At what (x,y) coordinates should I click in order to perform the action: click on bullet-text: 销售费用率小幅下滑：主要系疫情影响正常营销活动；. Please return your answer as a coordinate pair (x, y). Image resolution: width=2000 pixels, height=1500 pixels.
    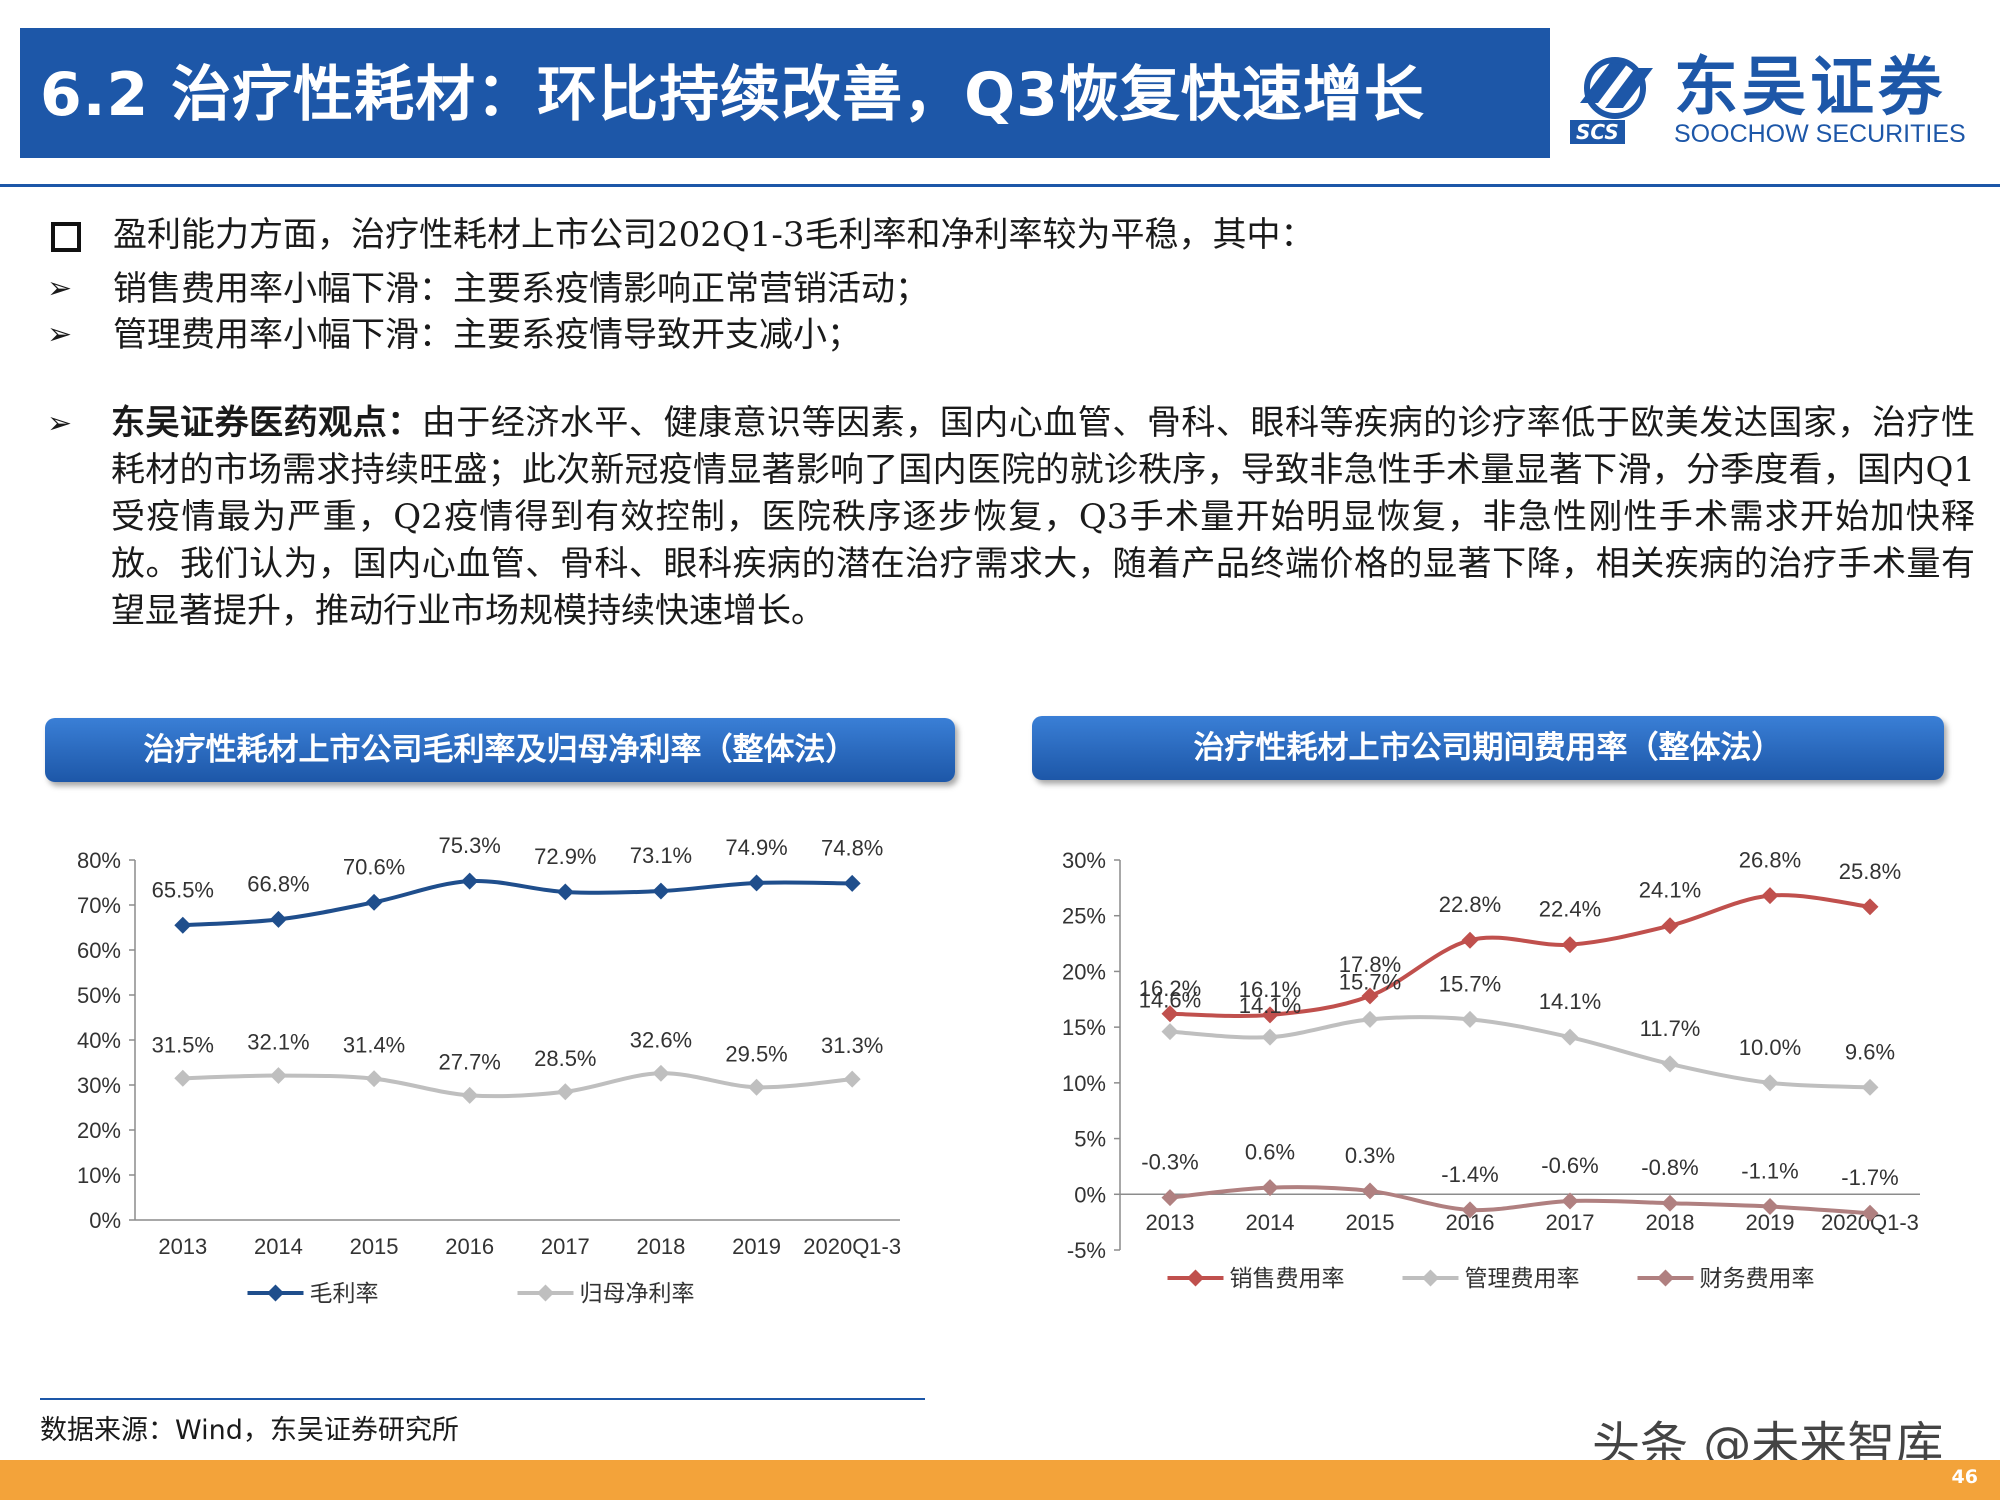
    Looking at the image, I should click on (521, 289).